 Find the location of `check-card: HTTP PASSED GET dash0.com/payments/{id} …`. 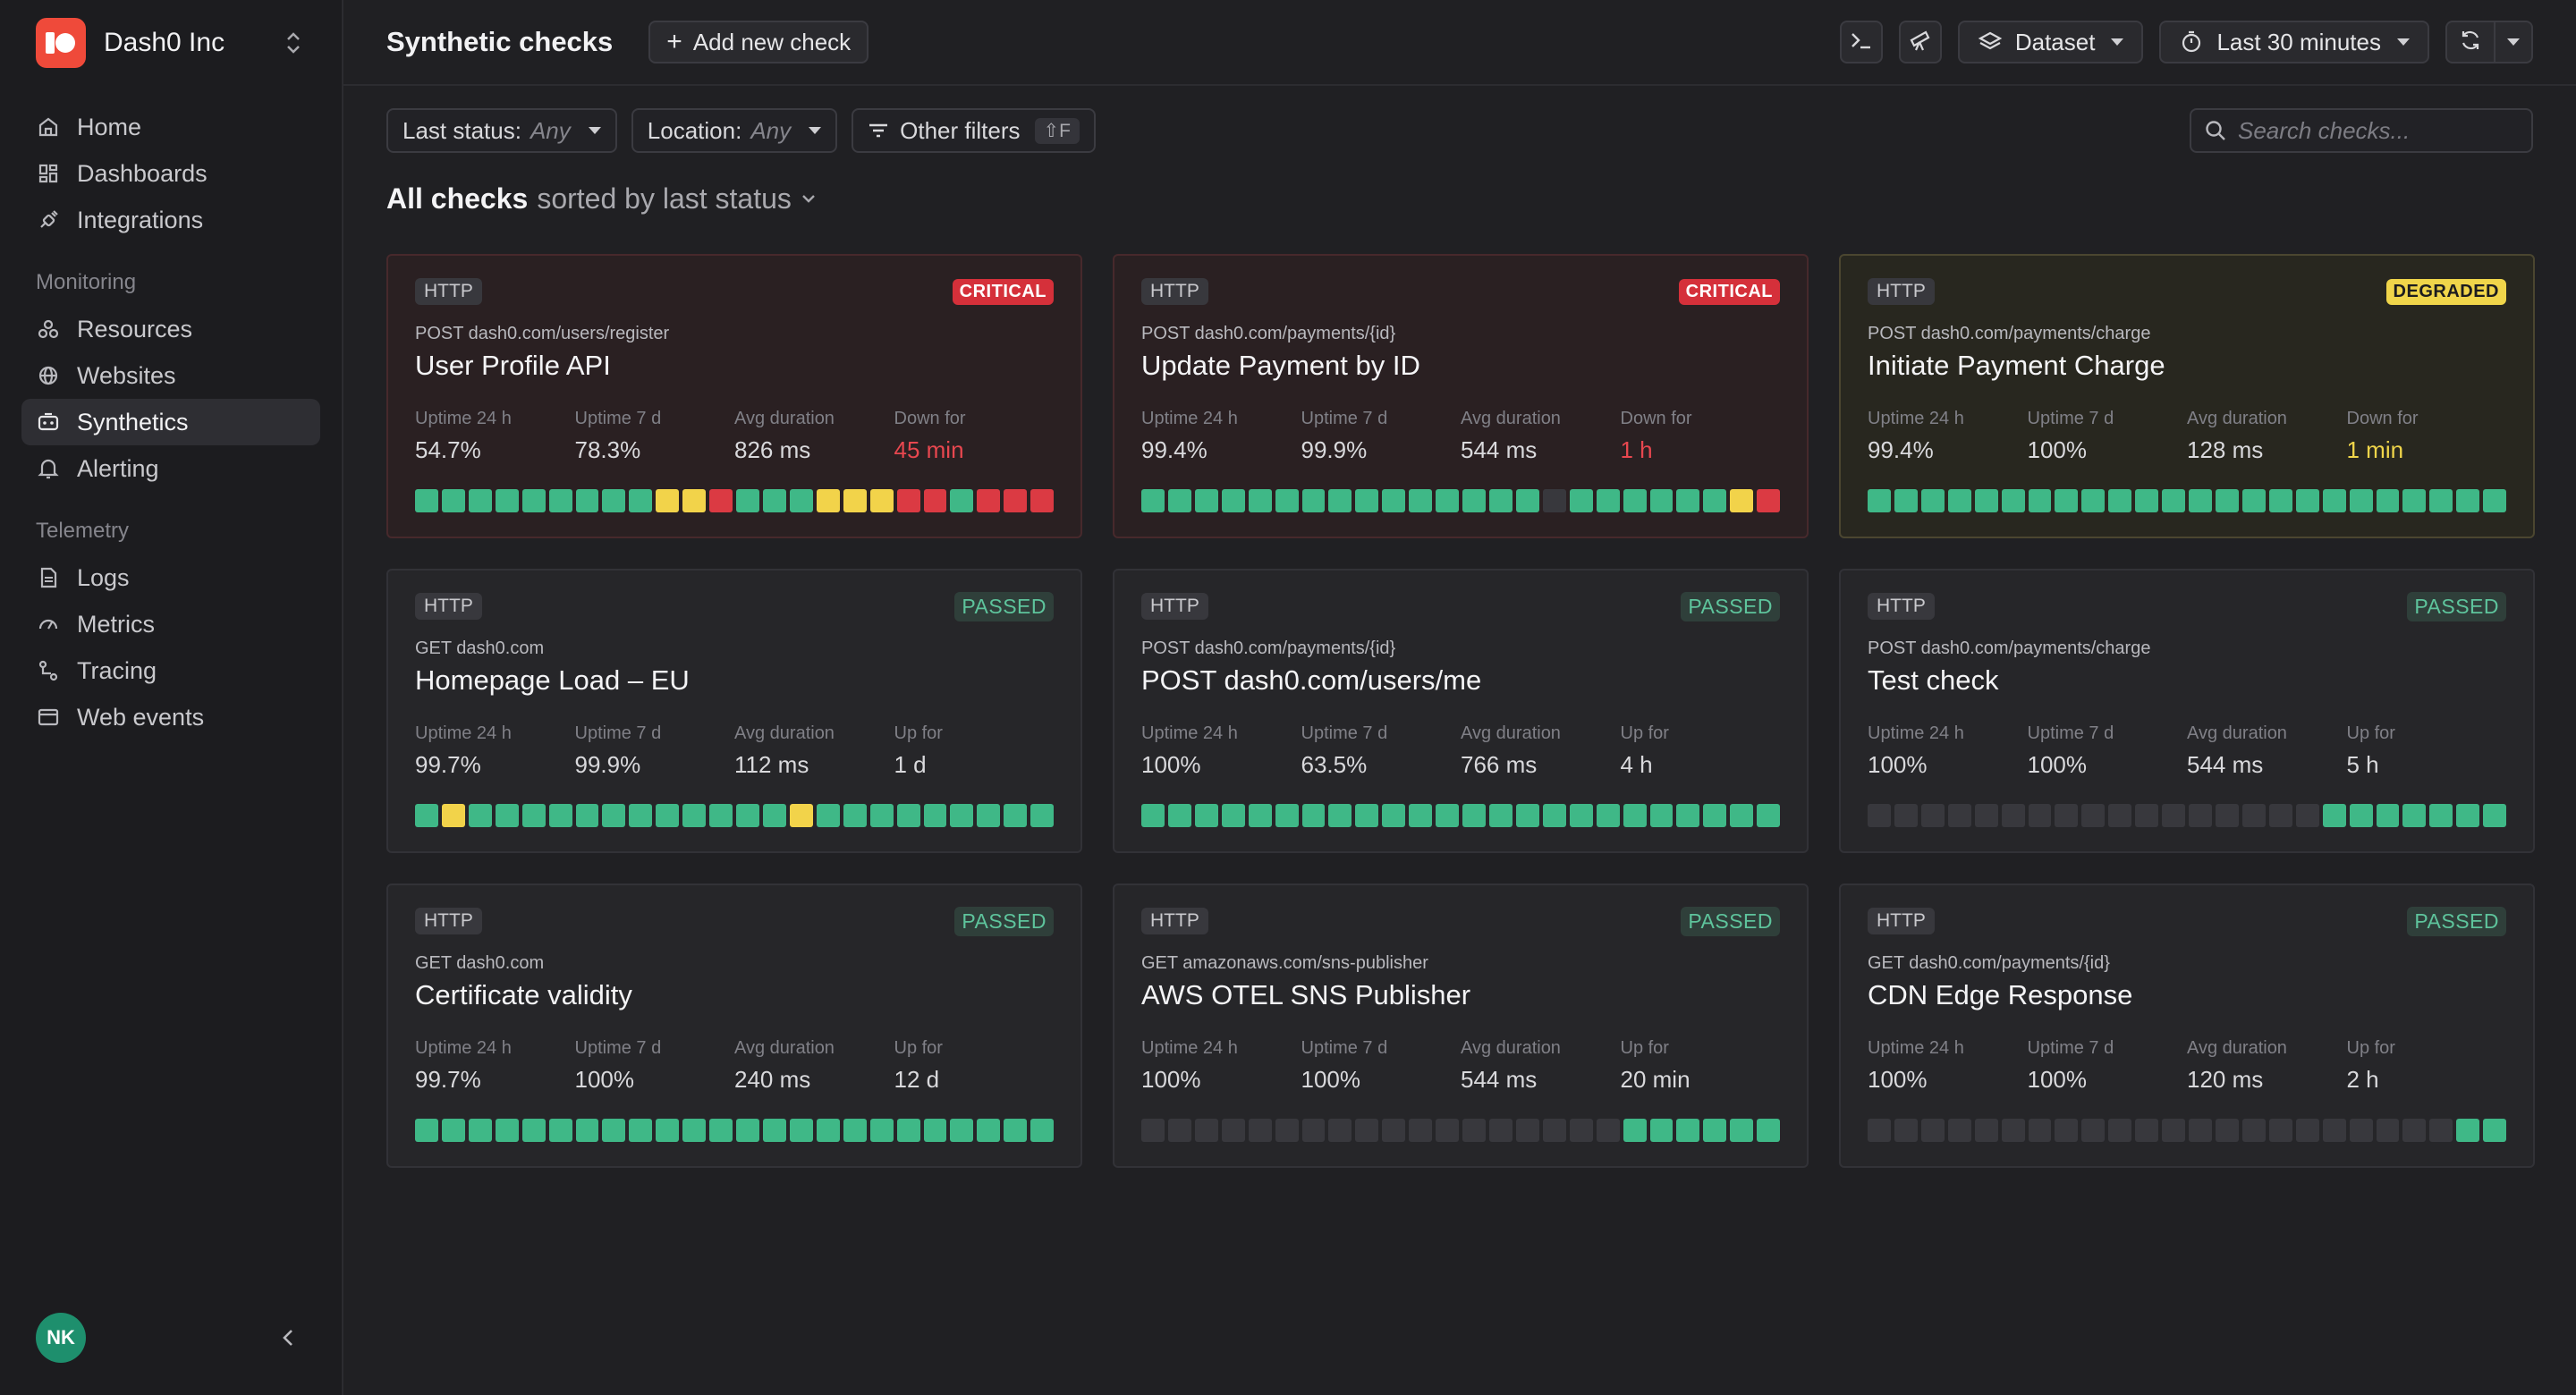

check-card: HTTP PASSED GET dash0.com/payments/{id} … is located at coordinates (2187, 1026).